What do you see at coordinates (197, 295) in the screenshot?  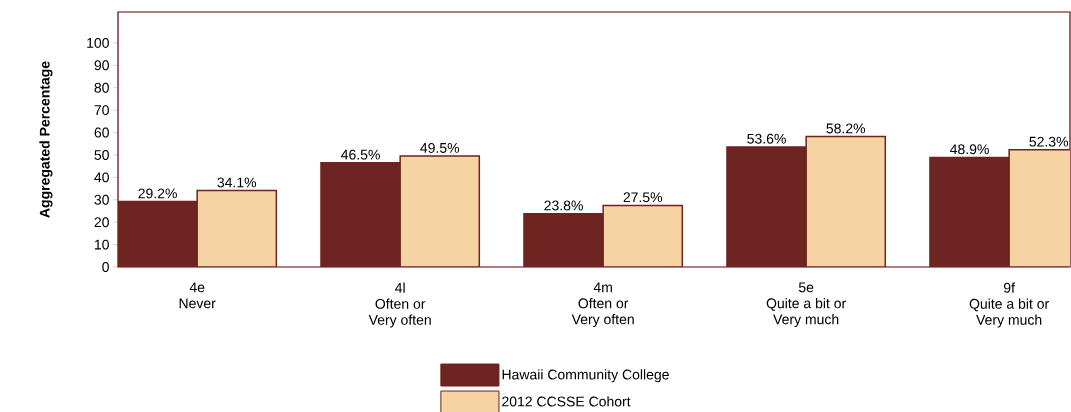 I see `x-tick-label: 4e Never` at bounding box center [197, 295].